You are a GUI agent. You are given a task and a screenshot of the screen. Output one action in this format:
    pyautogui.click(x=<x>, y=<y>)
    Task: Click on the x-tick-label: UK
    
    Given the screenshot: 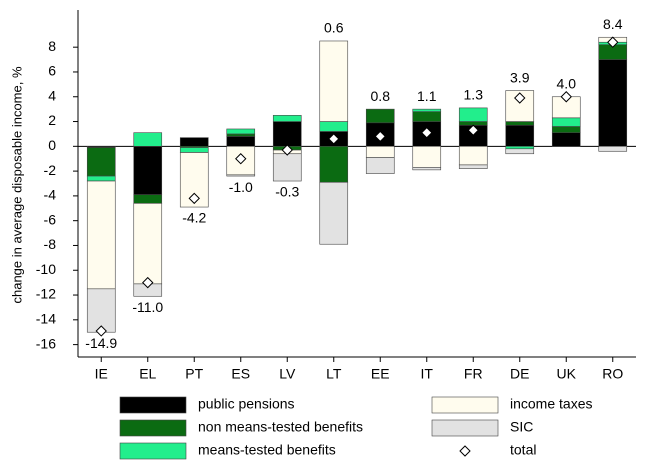 What is the action you would take?
    pyautogui.click(x=567, y=374)
    